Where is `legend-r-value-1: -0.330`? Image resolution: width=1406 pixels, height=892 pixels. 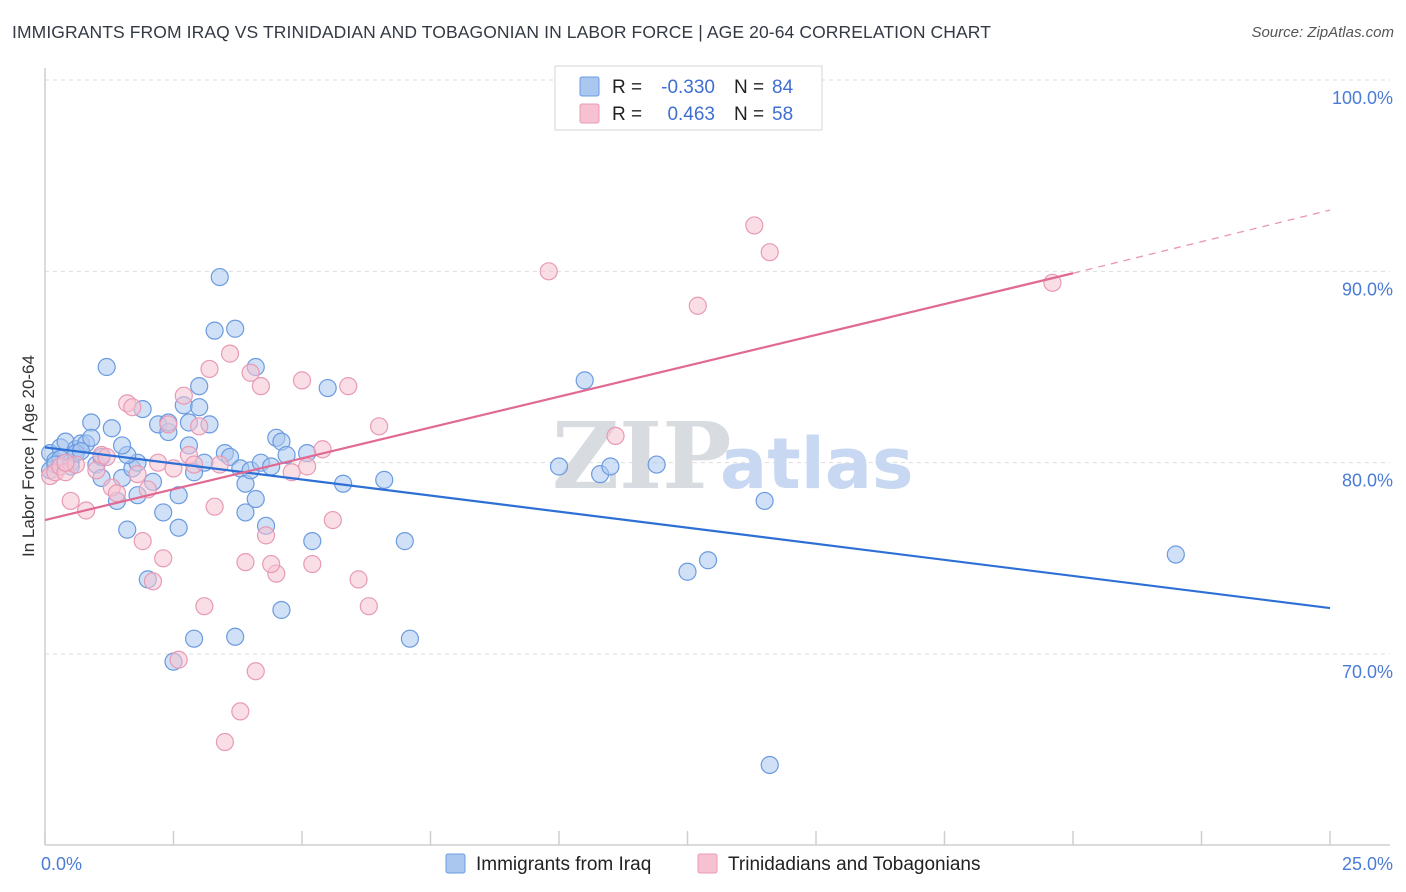
legend-r-value-1: -0.330 is located at coordinates (688, 87).